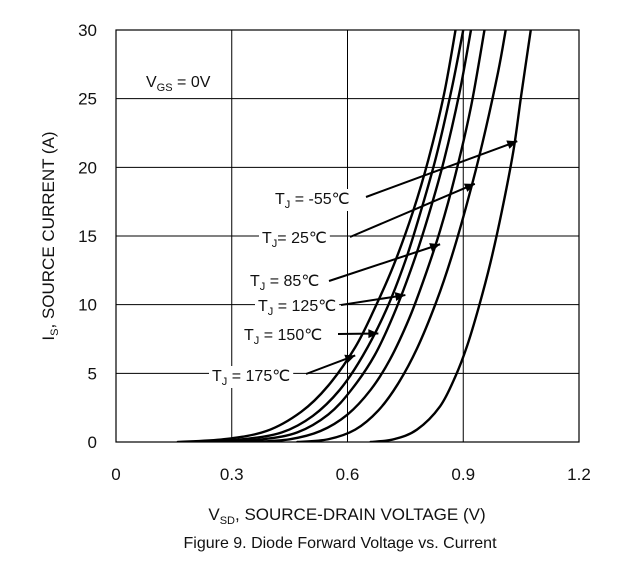 This screenshot has height=562, width=630. Describe the element at coordinates (115, 474) in the screenshot. I see `x-tick-label: 0` at that location.